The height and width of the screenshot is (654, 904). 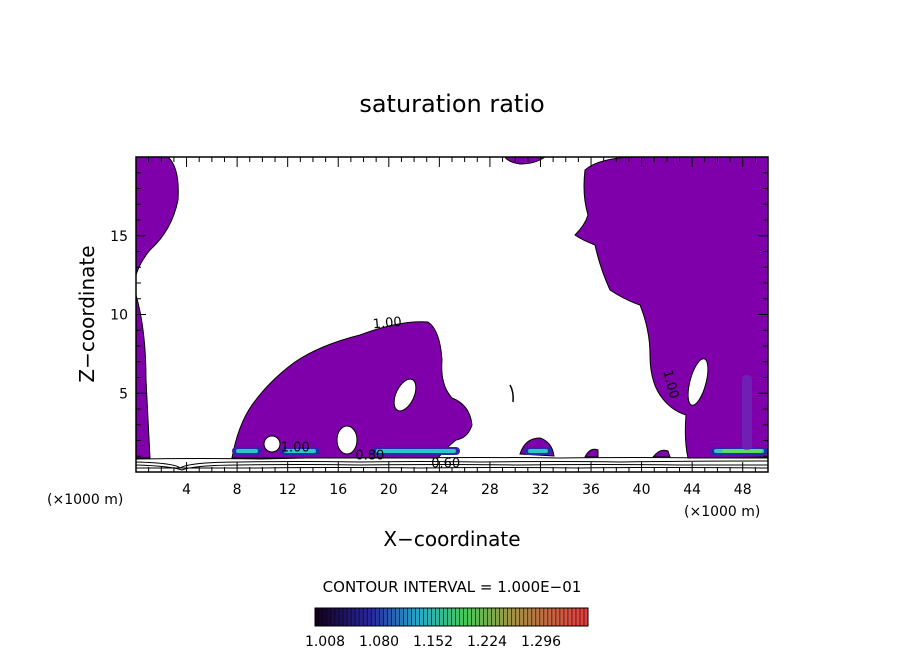 What do you see at coordinates (541, 642) in the screenshot?
I see `colorbar-label: 1.296` at bounding box center [541, 642].